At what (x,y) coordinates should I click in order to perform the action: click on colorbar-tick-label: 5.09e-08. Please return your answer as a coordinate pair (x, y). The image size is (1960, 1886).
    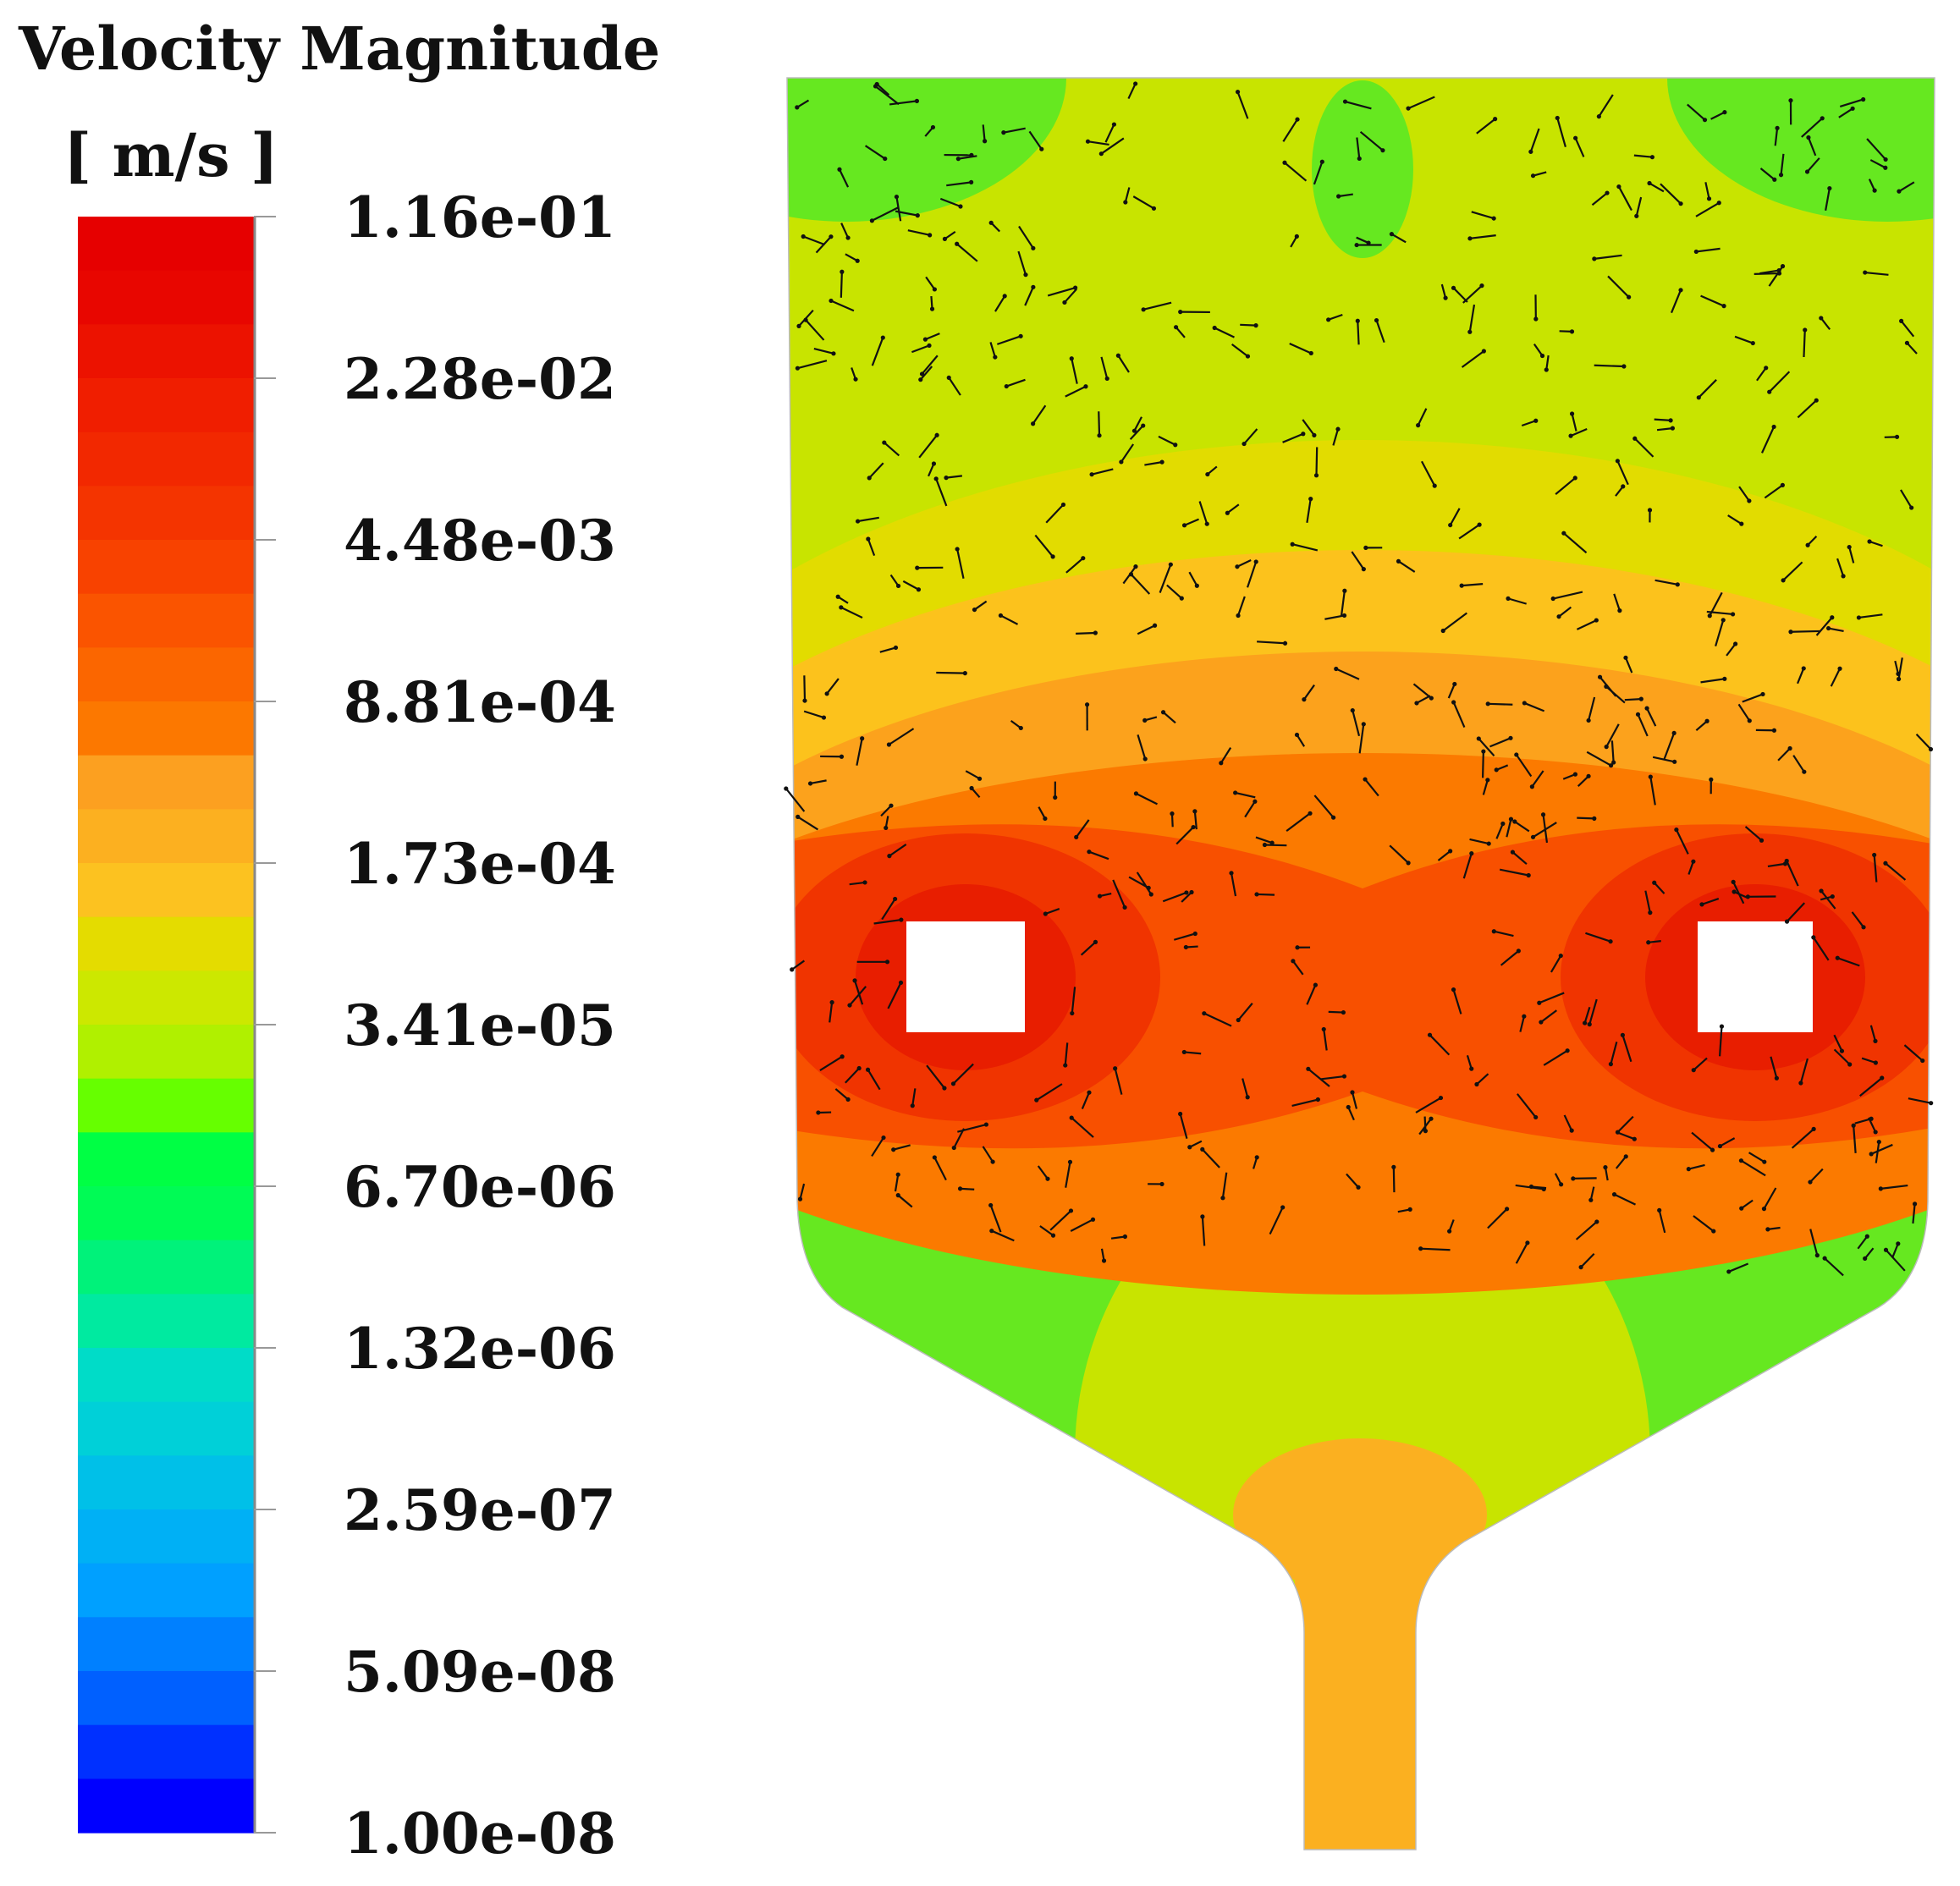
    Looking at the image, I should click on (480, 1672).